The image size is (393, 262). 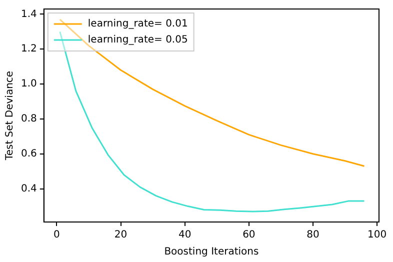 What do you see at coordinates (28, 14) in the screenshot?
I see `y-tick-label: 1.4` at bounding box center [28, 14].